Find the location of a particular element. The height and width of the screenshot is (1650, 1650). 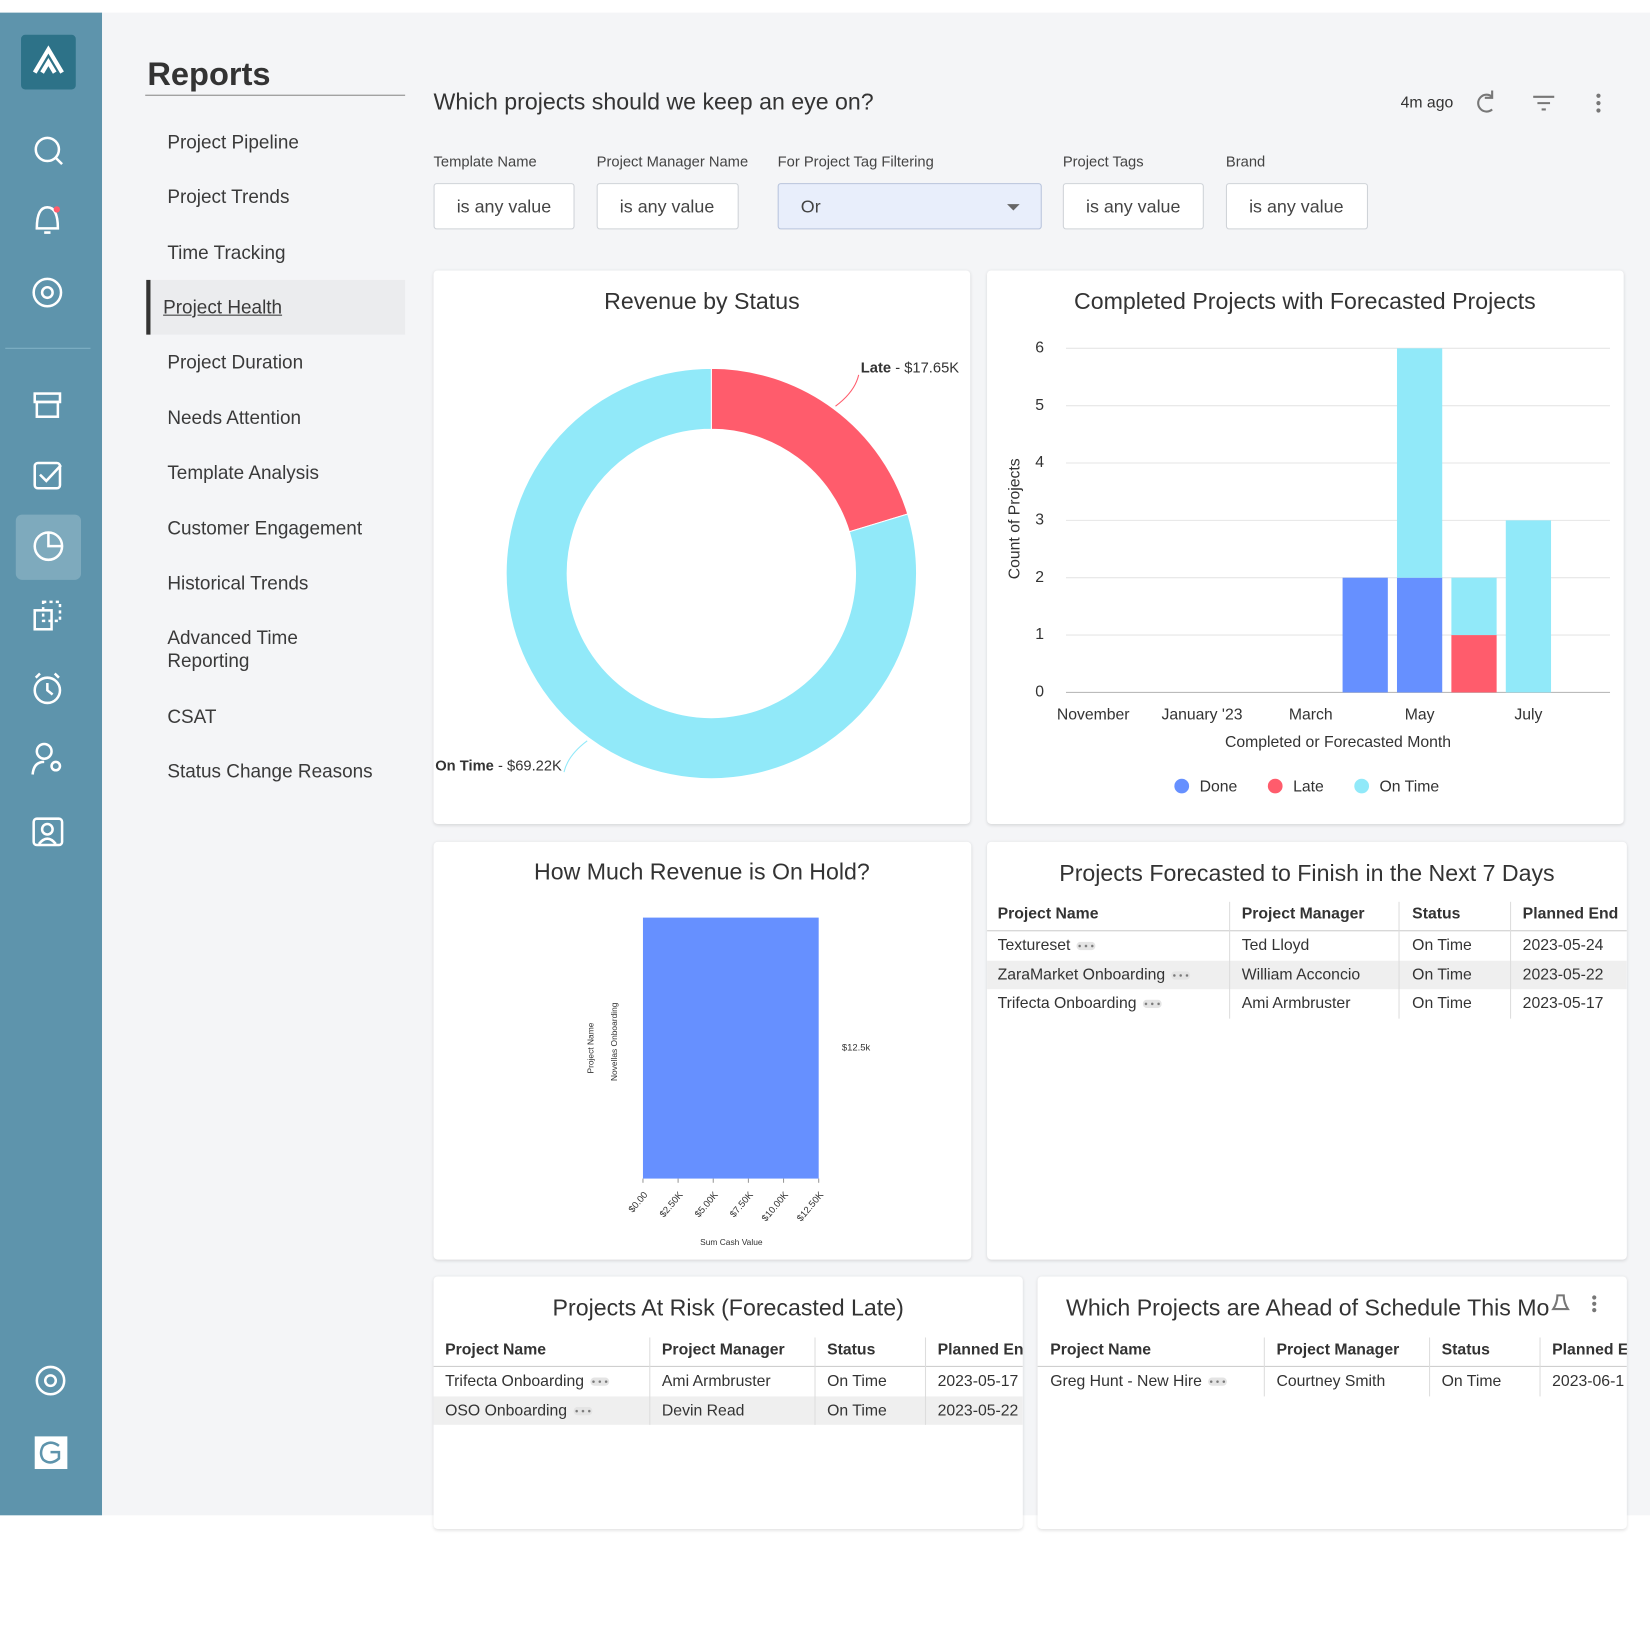

table-cell: On Time is located at coordinates (857, 1381).